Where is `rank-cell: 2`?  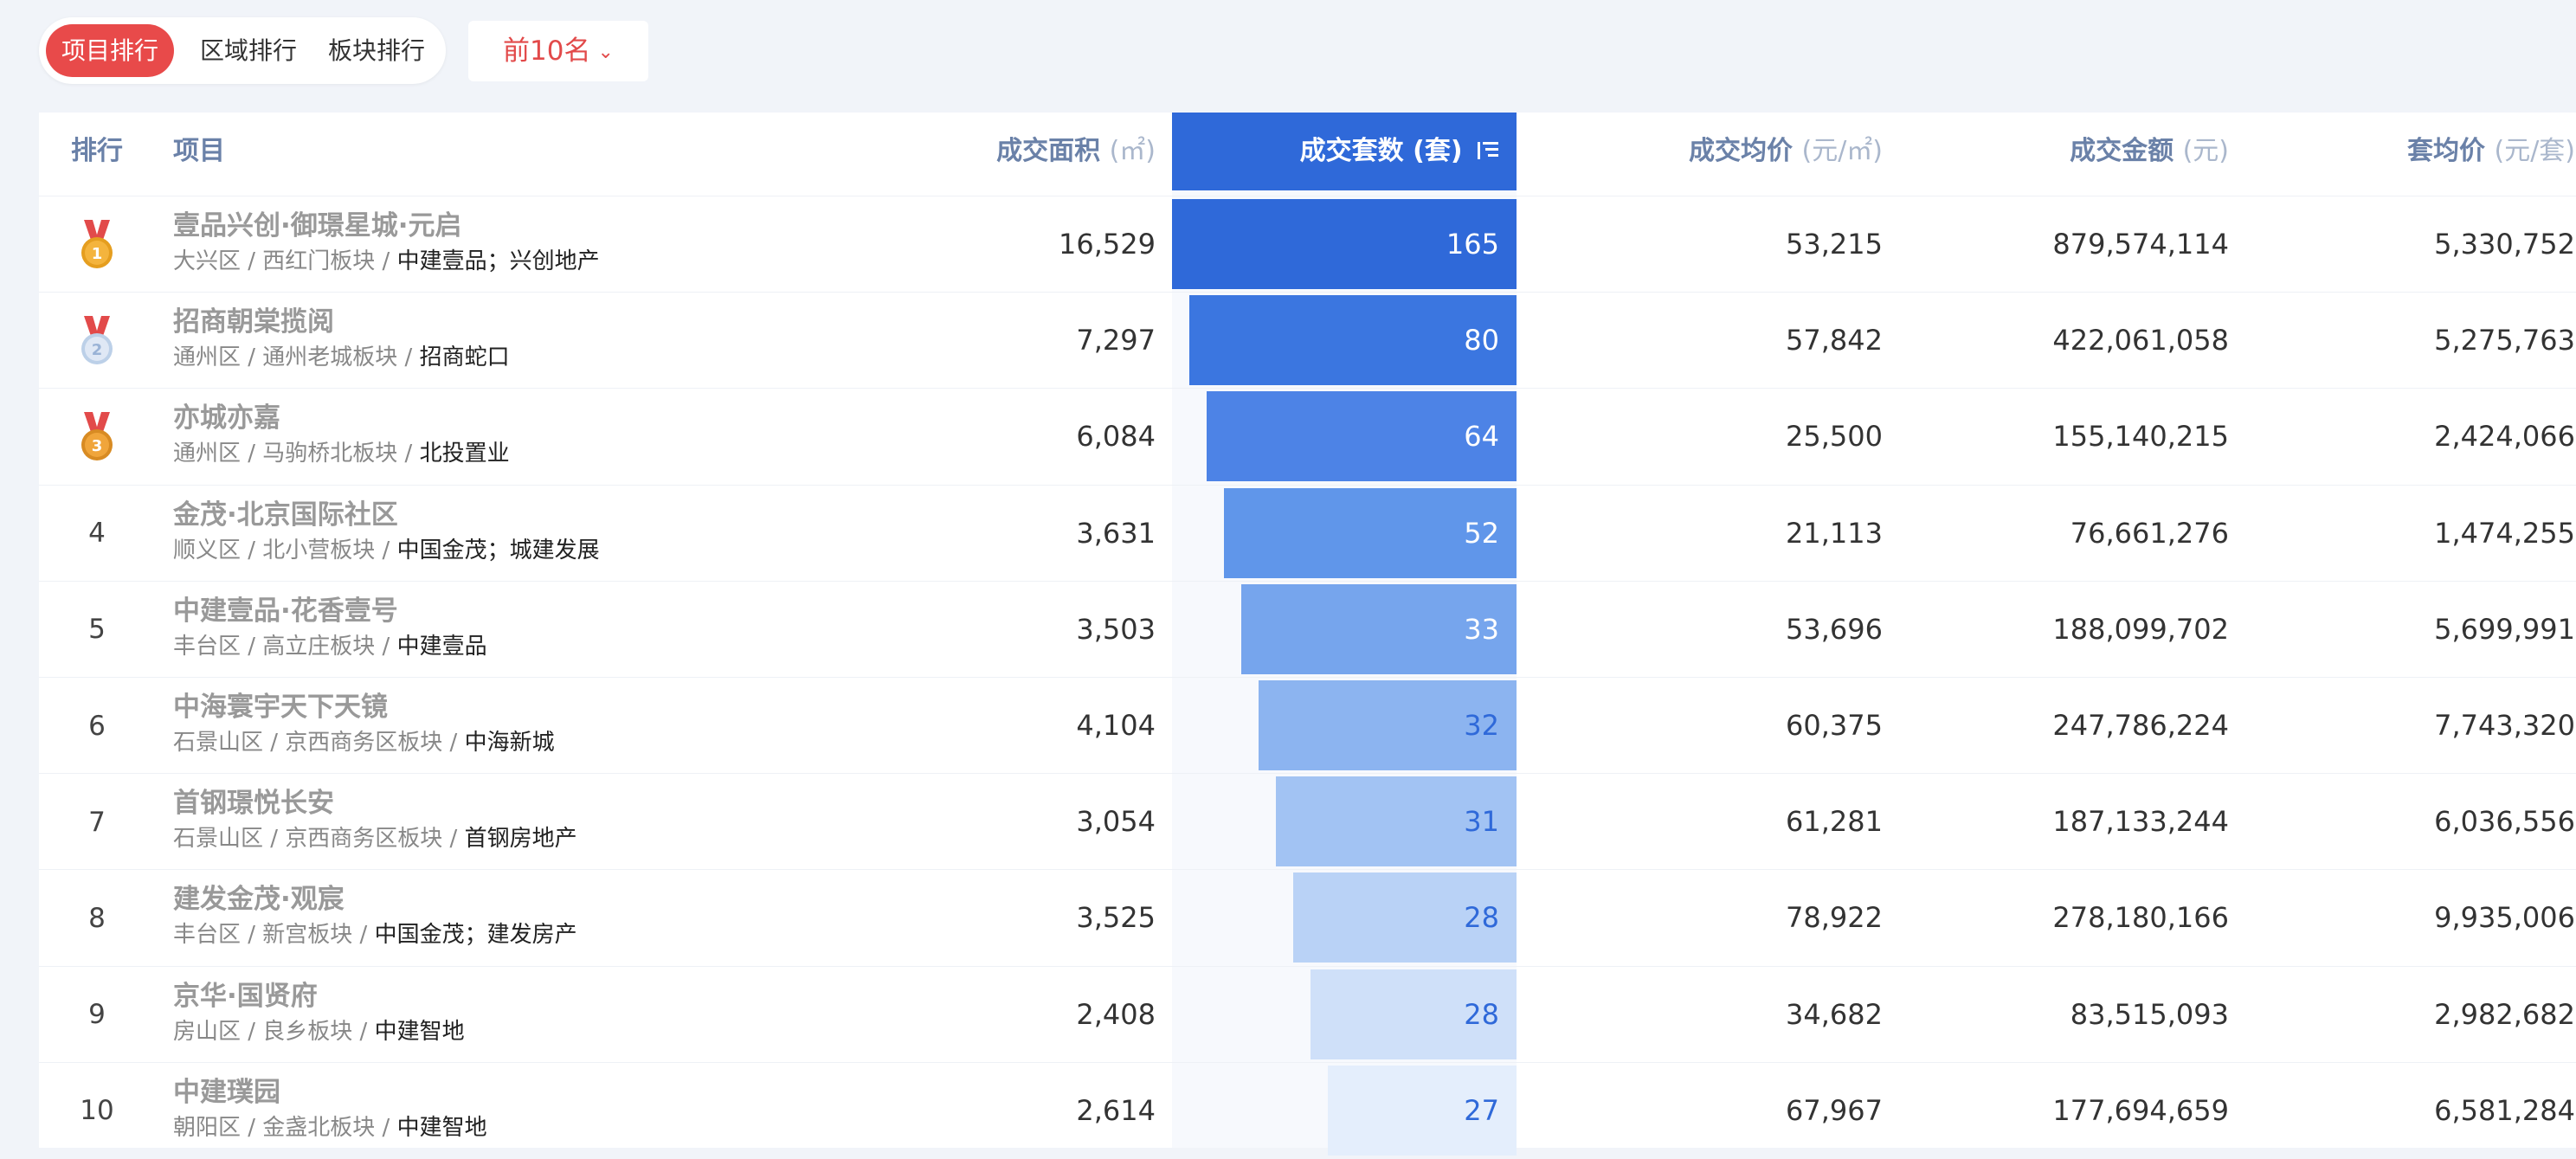 rank-cell: 2 is located at coordinates (97, 341).